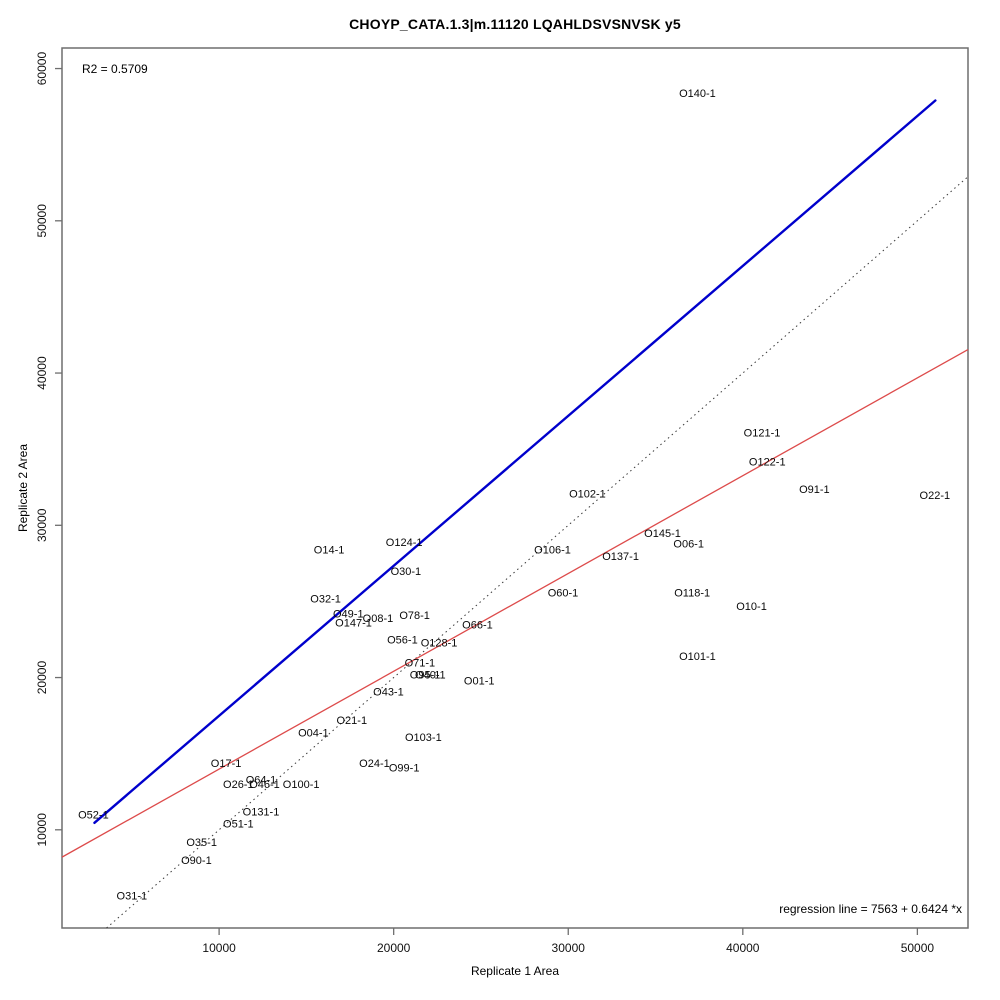 The width and height of the screenshot is (1000, 1000). What do you see at coordinates (42, 221) in the screenshot?
I see `y-tick-label: 50000` at bounding box center [42, 221].